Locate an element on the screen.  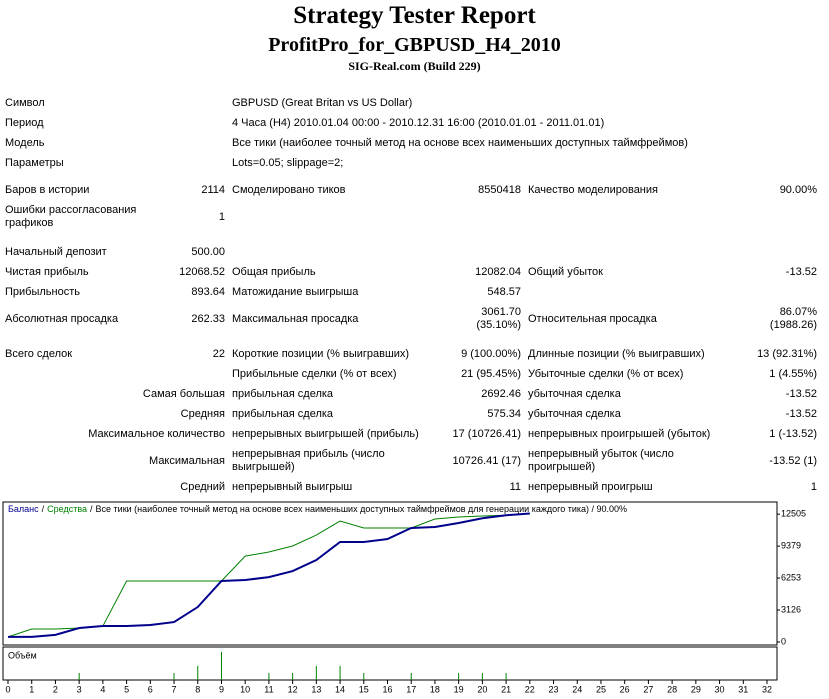
row-label: непрерывный выигрыш is located at coordinates (292, 487).